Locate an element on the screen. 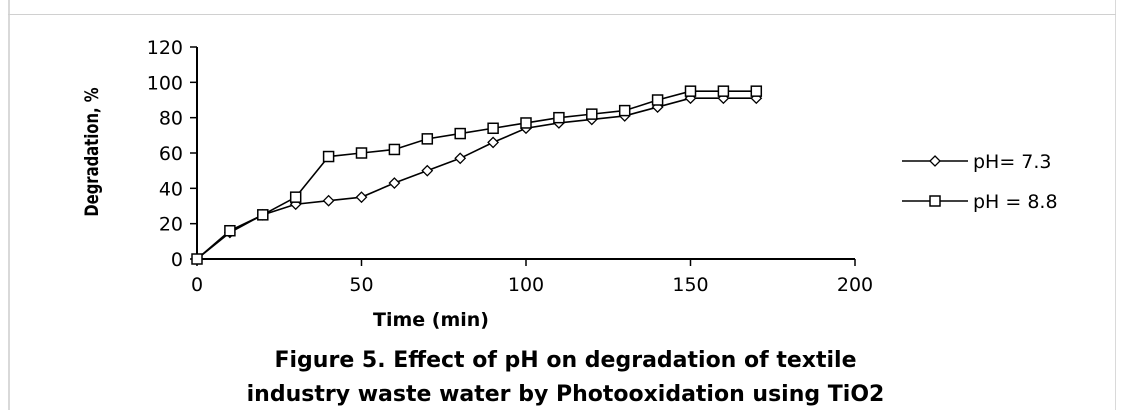  x-axis-label: Time (min) is located at coordinates (431, 320).